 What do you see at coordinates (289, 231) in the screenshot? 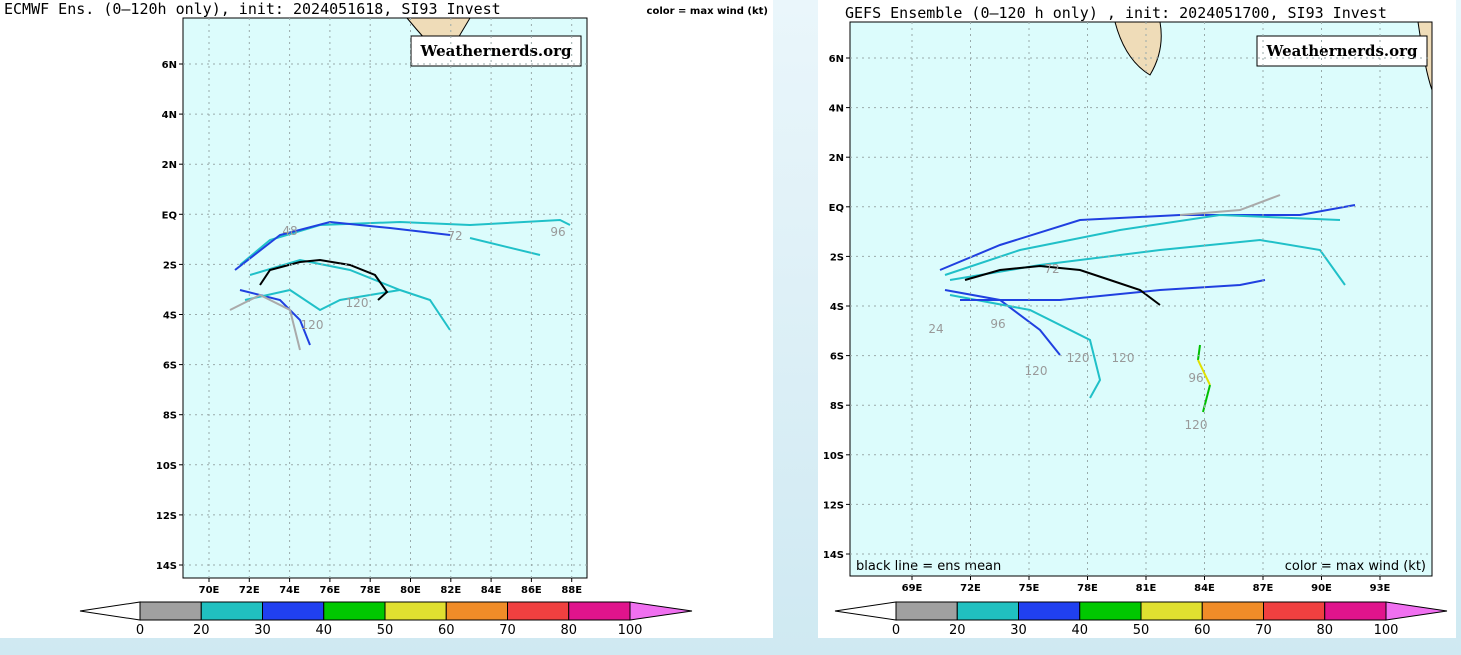
I see `track-label: 48` at bounding box center [289, 231].